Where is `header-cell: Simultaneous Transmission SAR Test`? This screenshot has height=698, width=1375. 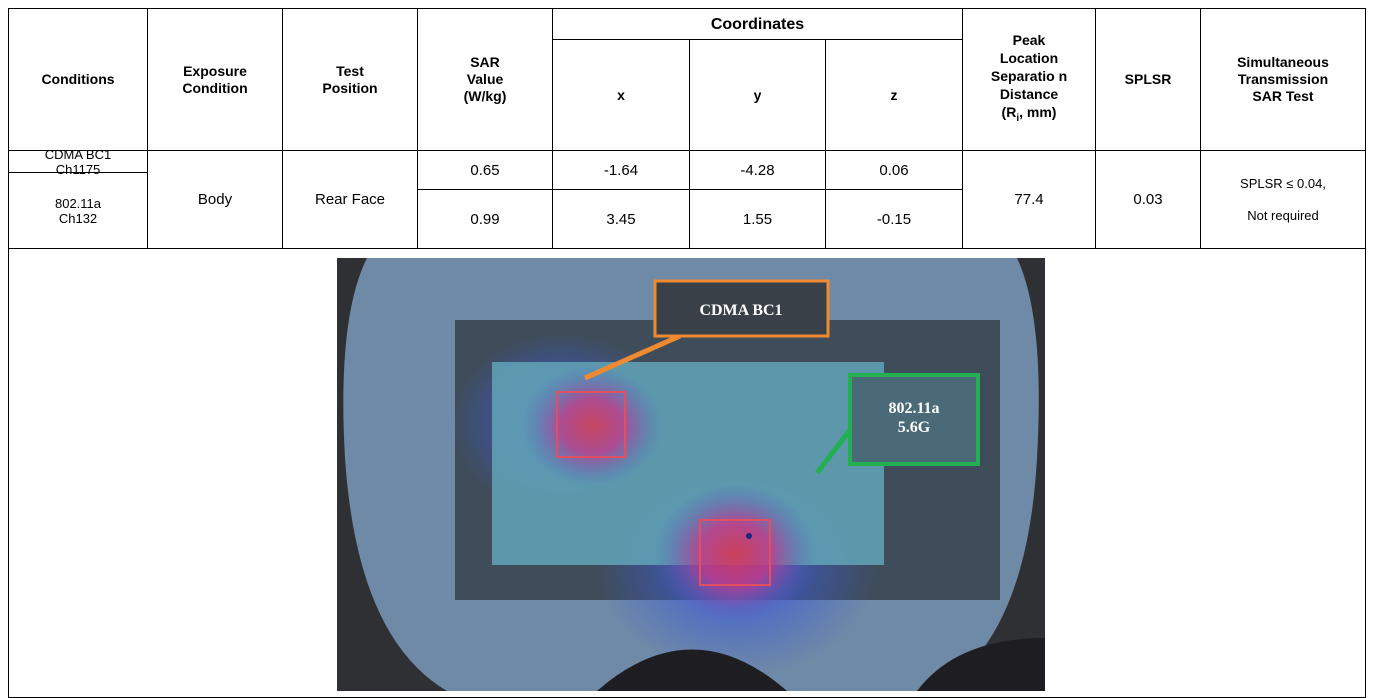
header-cell: Simultaneous Transmission SAR Test is located at coordinates (1283, 79).